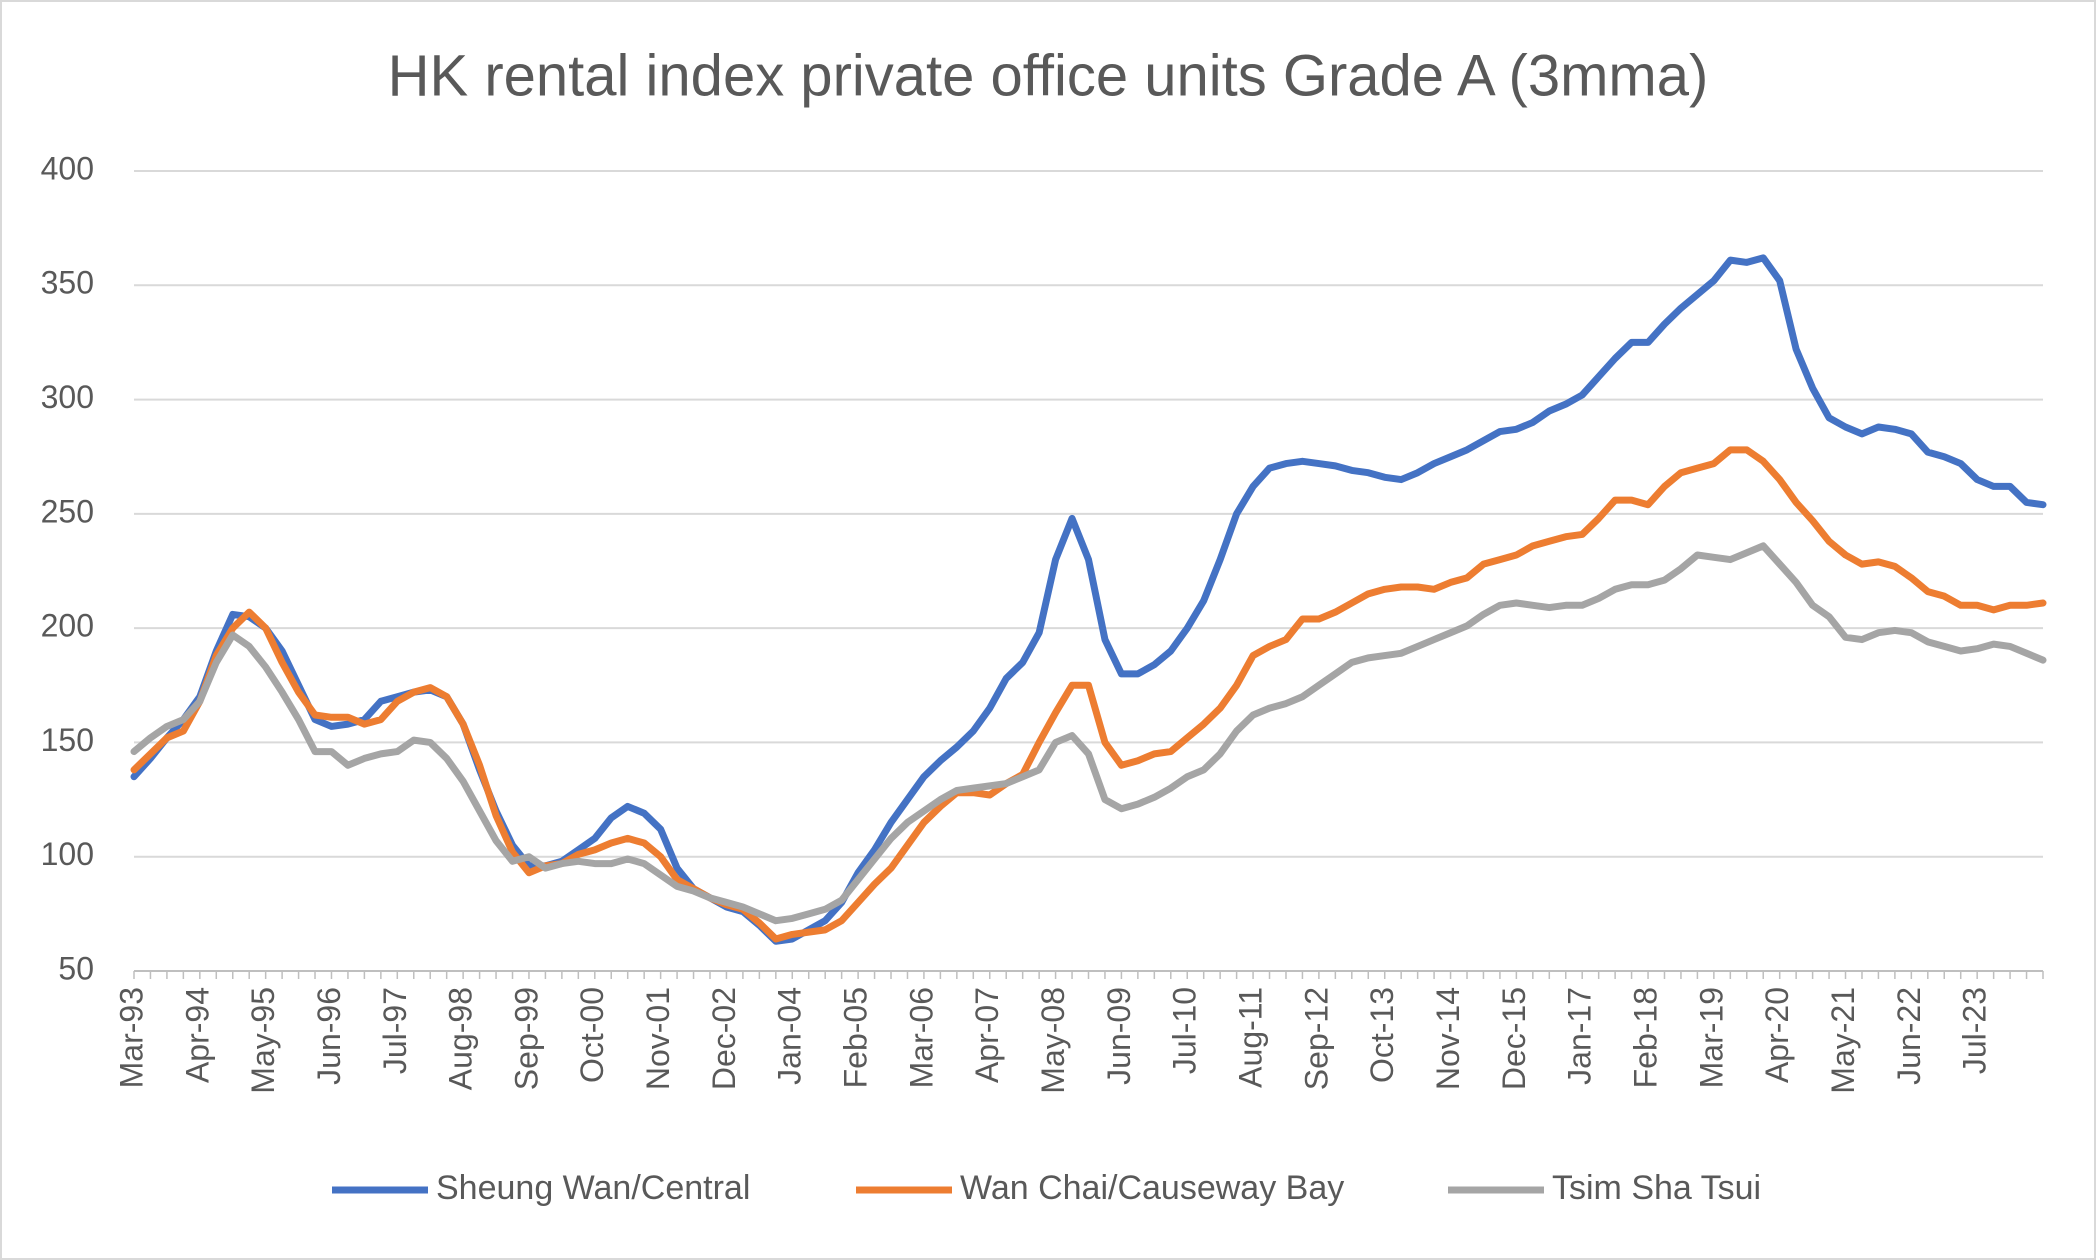 The image size is (2096, 1260). What do you see at coordinates (1448, 1038) in the screenshot?
I see `x-tick-label: Nov-14` at bounding box center [1448, 1038].